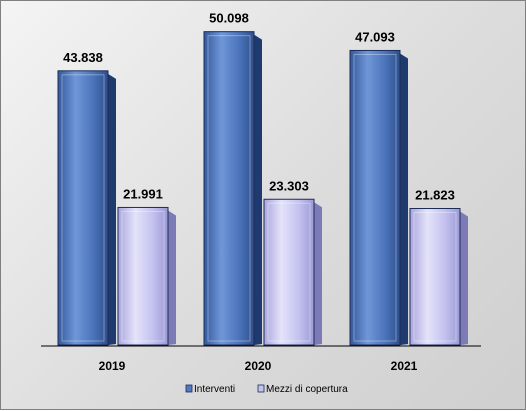 This screenshot has width=526, height=411. I want to click on legend-item-interventi: Interventi, so click(210, 389).